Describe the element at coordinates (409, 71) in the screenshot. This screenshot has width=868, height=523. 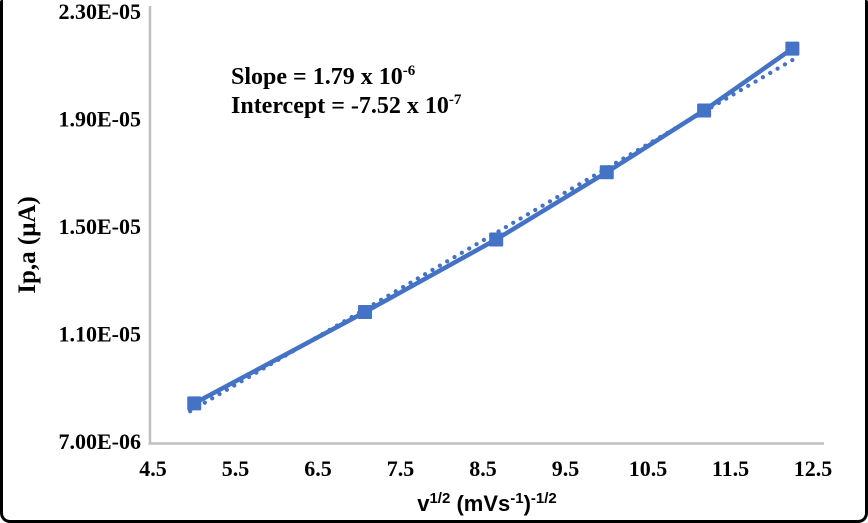
I see `annotation-slope-exponent: -6` at that location.